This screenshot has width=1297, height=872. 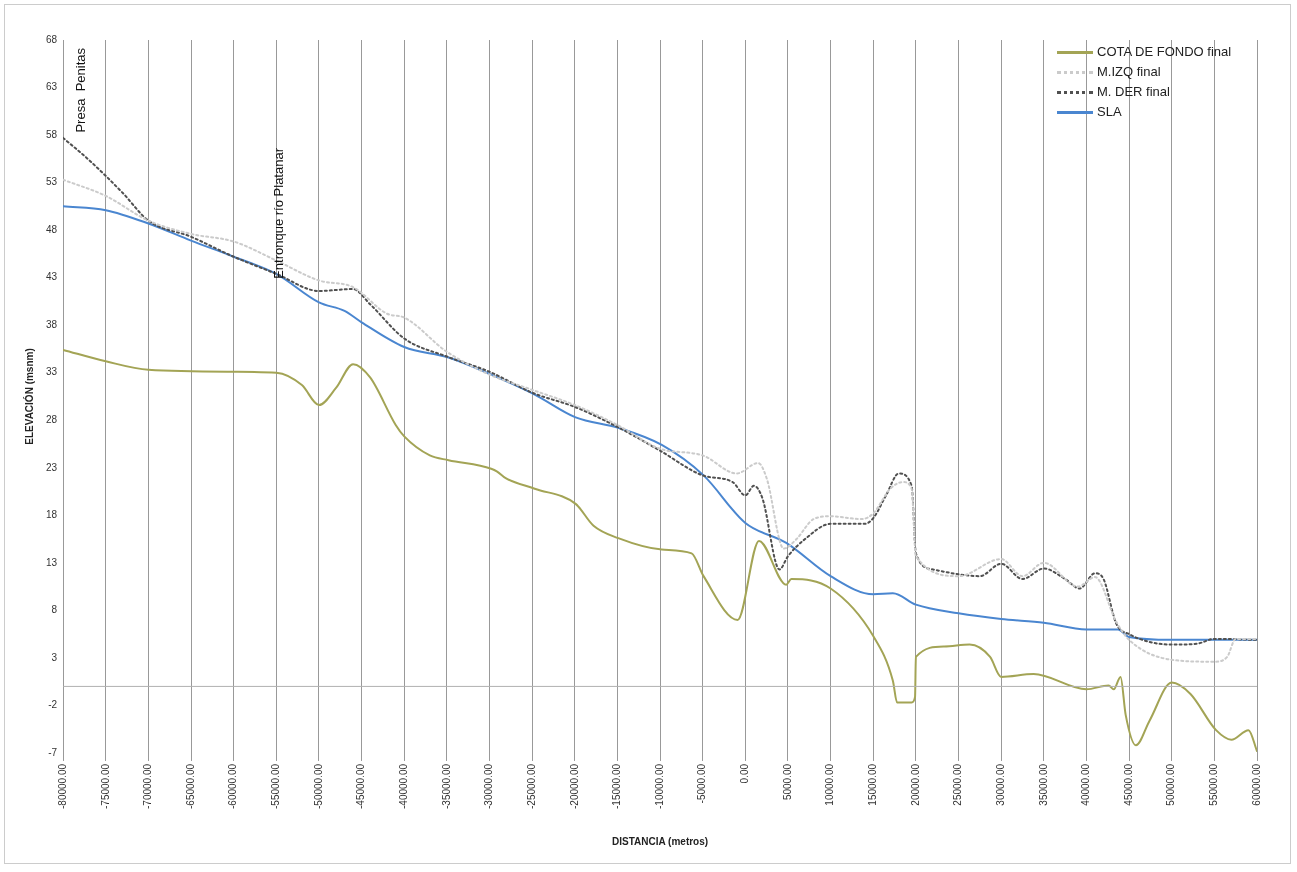 What do you see at coordinates (233, 786) in the screenshot?
I see `x-tick-label: -60000.00` at bounding box center [233, 786].